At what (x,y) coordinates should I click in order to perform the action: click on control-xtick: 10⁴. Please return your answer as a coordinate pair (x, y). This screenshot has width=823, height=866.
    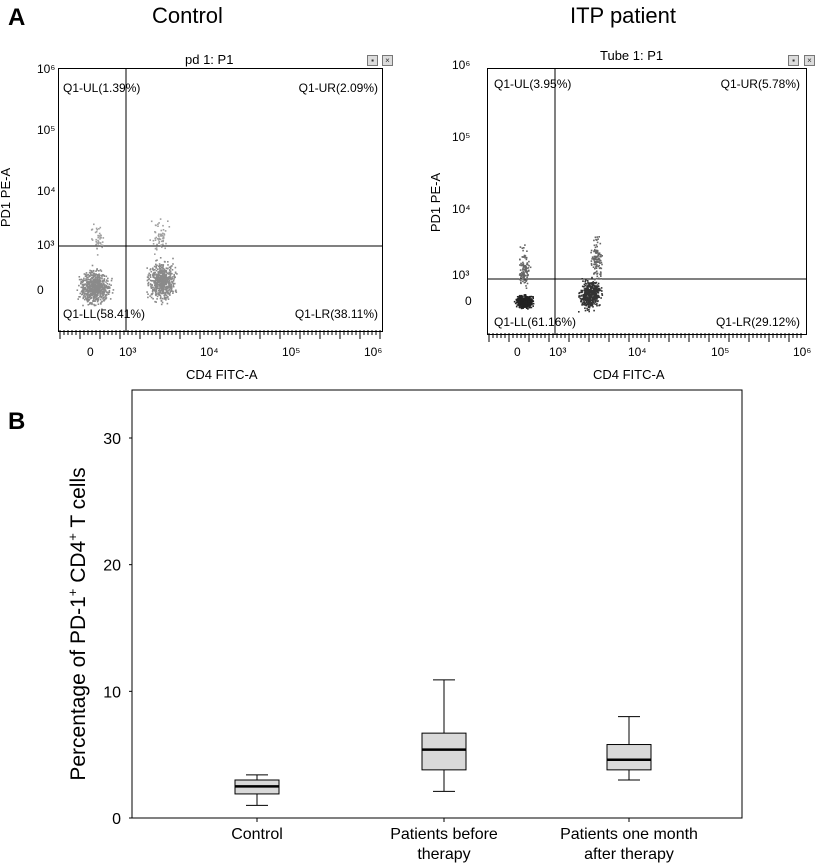
    Looking at the image, I should click on (209, 352).